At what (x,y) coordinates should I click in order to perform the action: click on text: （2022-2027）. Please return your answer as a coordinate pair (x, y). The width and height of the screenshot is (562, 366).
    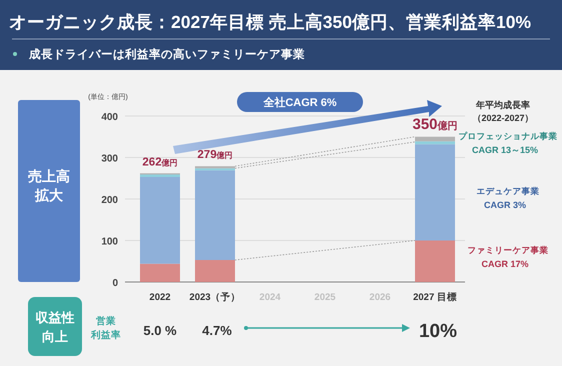
    Looking at the image, I should click on (503, 118).